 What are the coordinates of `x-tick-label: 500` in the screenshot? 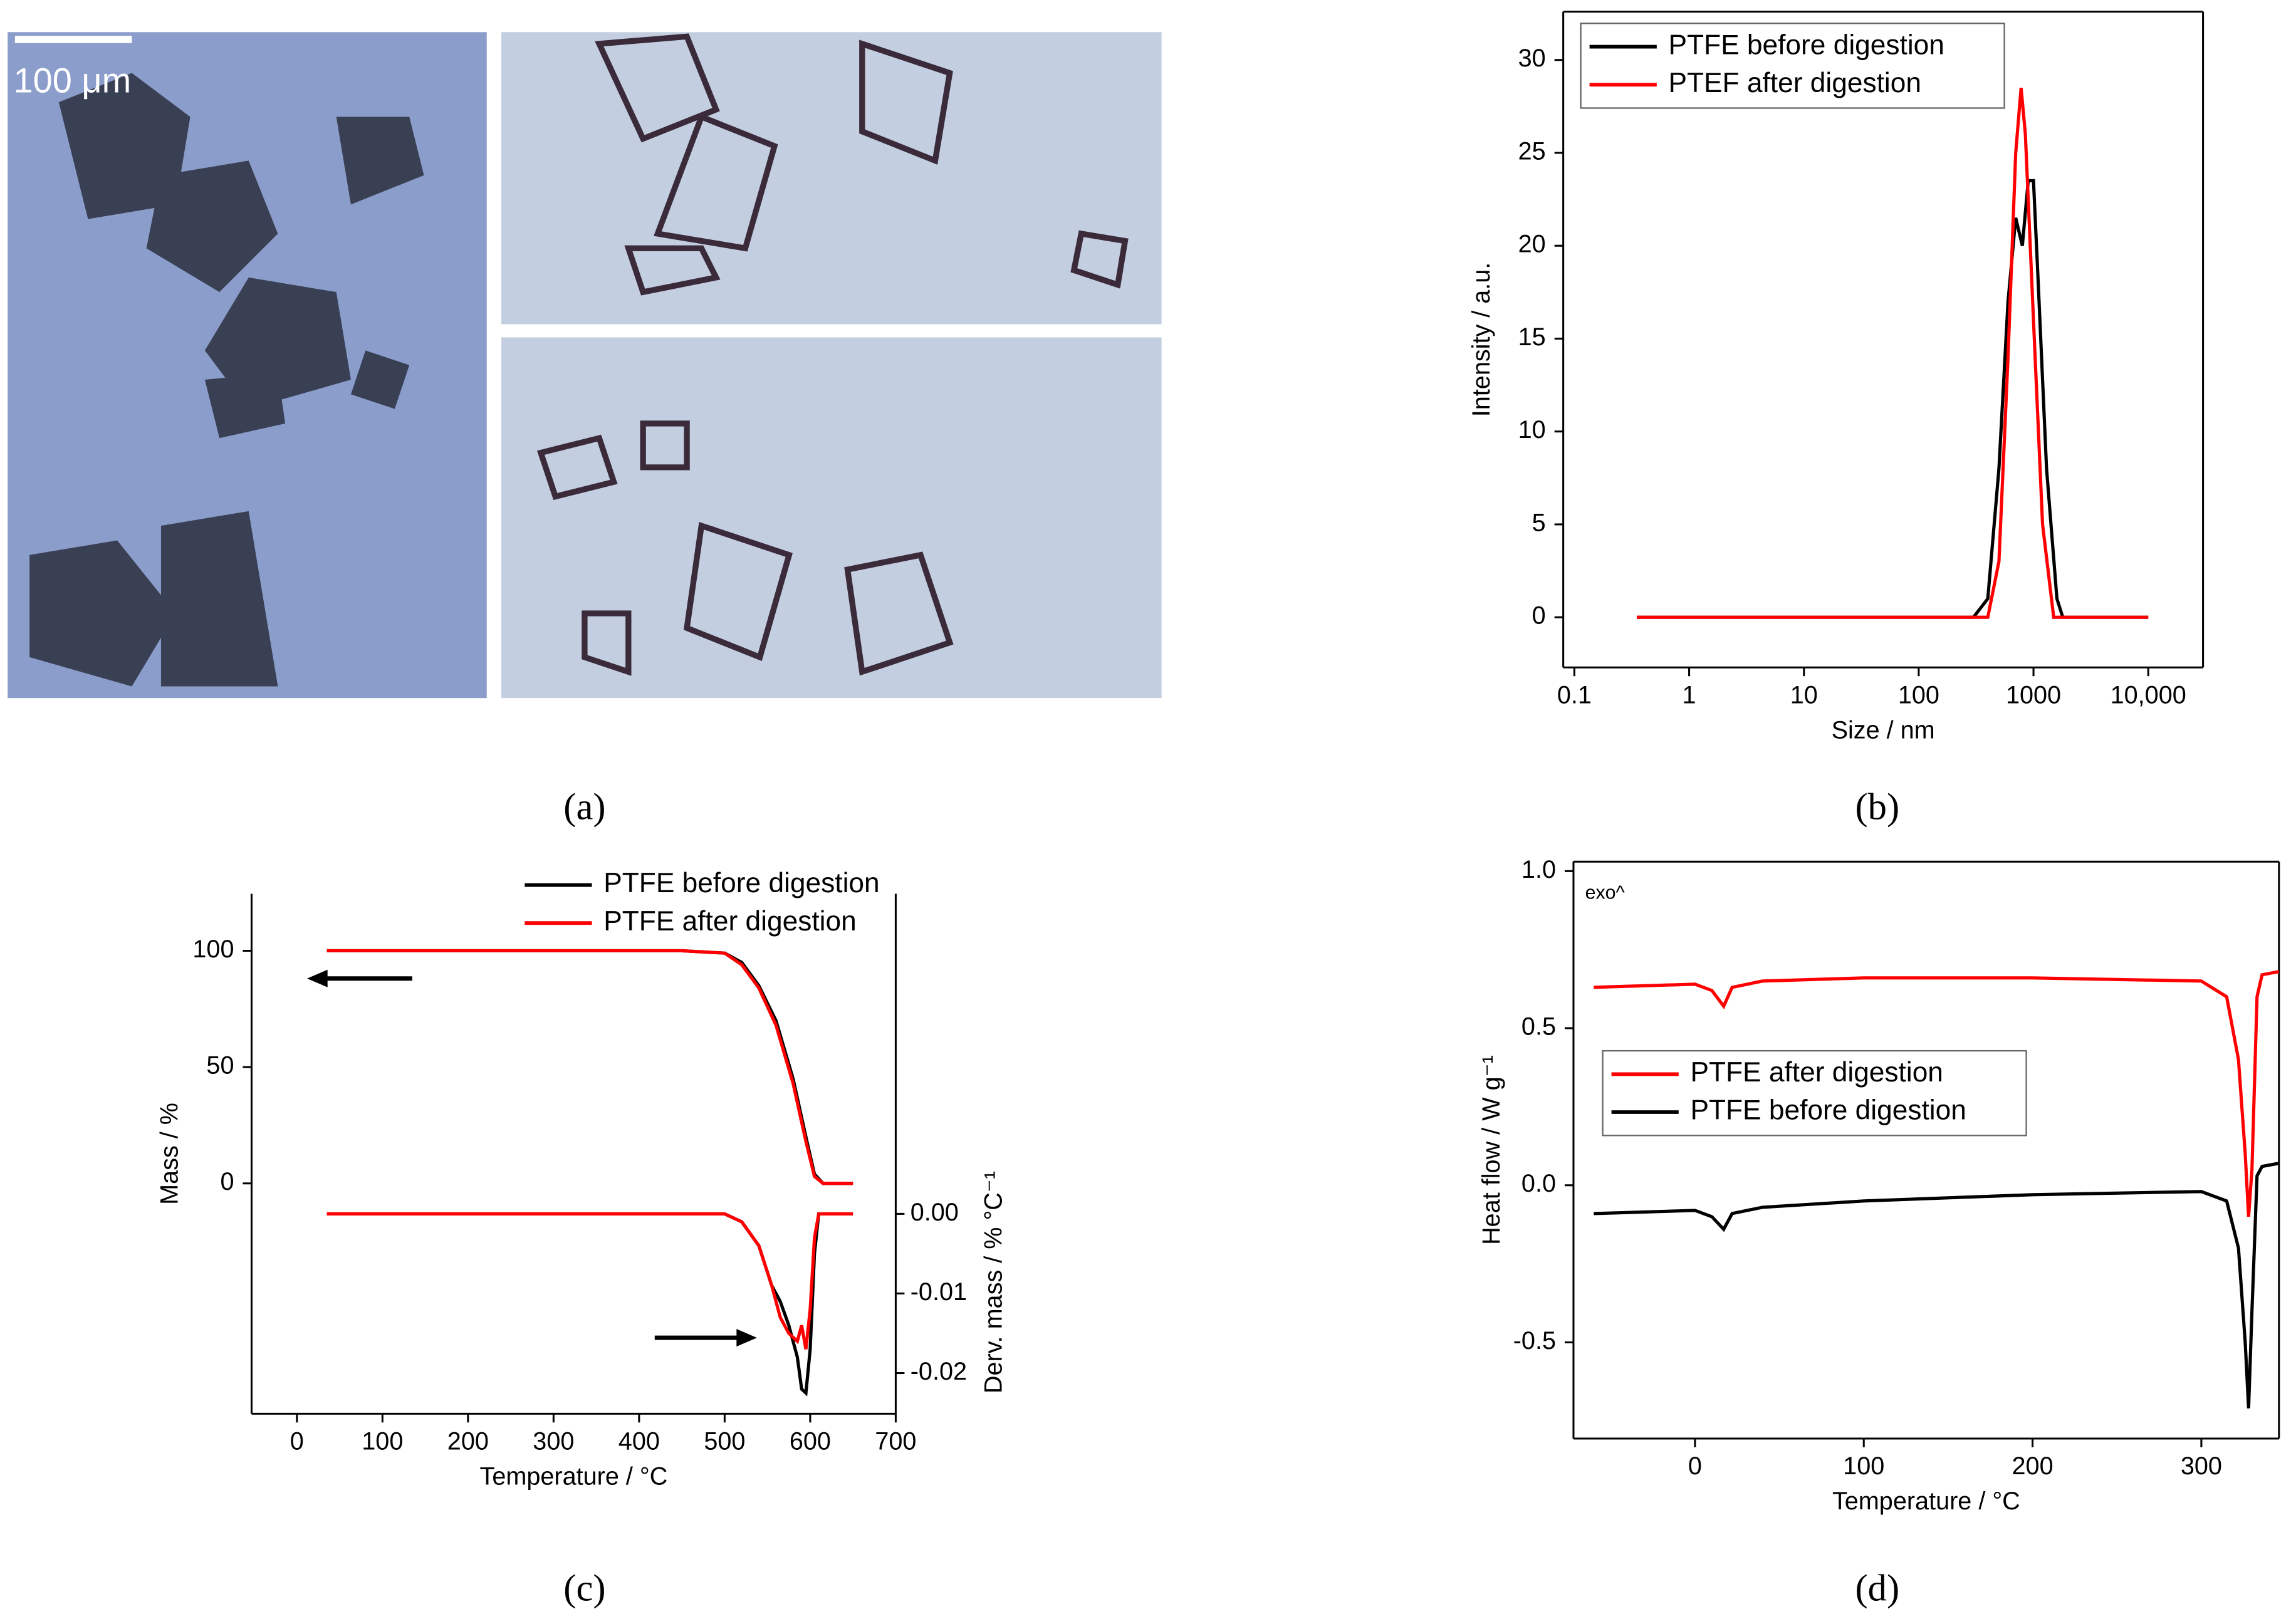 It's located at (724, 1441).